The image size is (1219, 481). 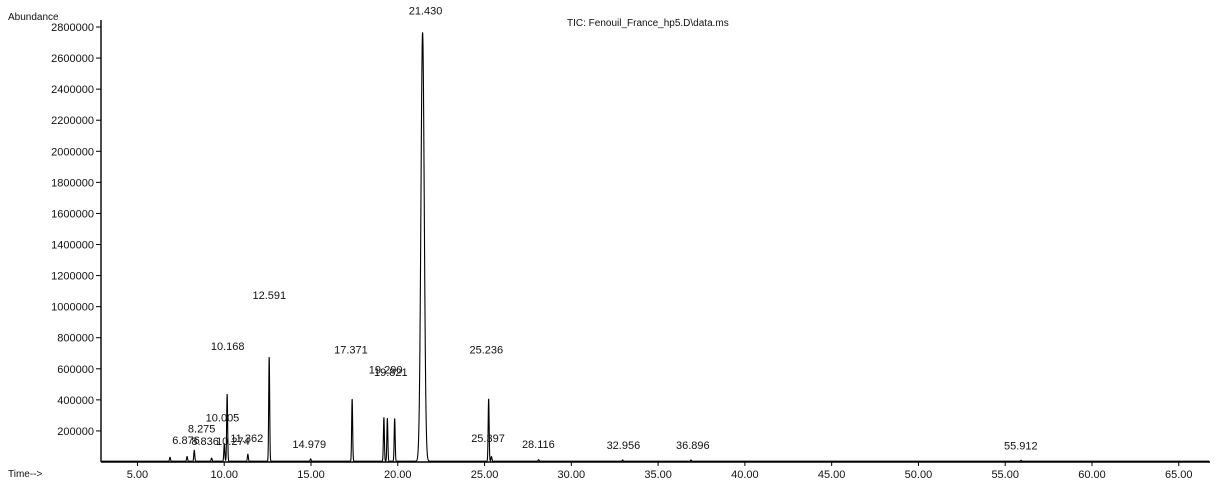 I want to click on y-tick-label: 200000, so click(x=75, y=432).